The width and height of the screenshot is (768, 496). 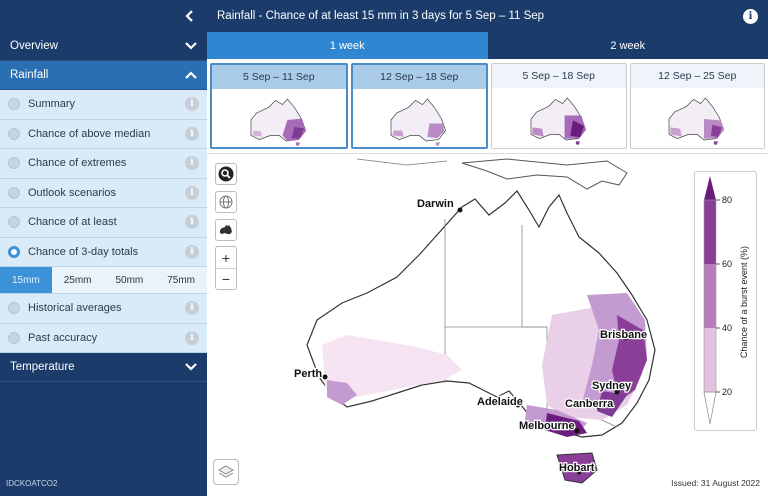 What do you see at coordinates (715, 483) in the screenshot?
I see `issued-date: Issued: 31 August 2022` at bounding box center [715, 483].